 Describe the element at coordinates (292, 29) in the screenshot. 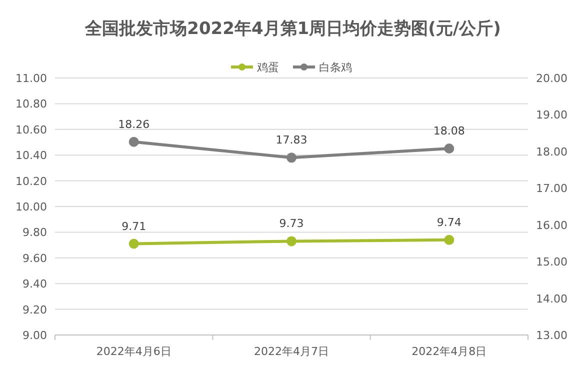

I see `chart-title: 全国批发市场2022年4月第1周日均价走势图(元/公斤)` at that location.